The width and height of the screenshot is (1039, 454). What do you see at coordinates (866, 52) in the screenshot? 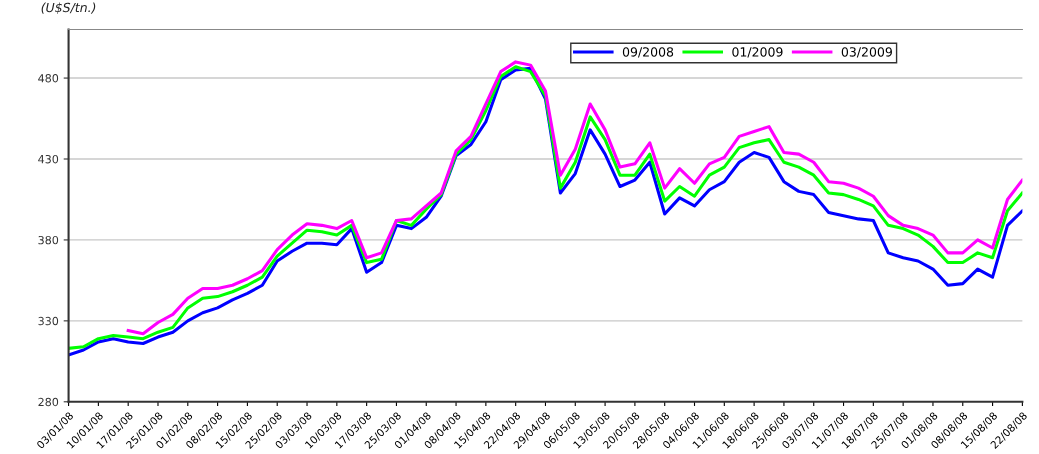
I see `legend-label: 03/2009` at bounding box center [866, 52].